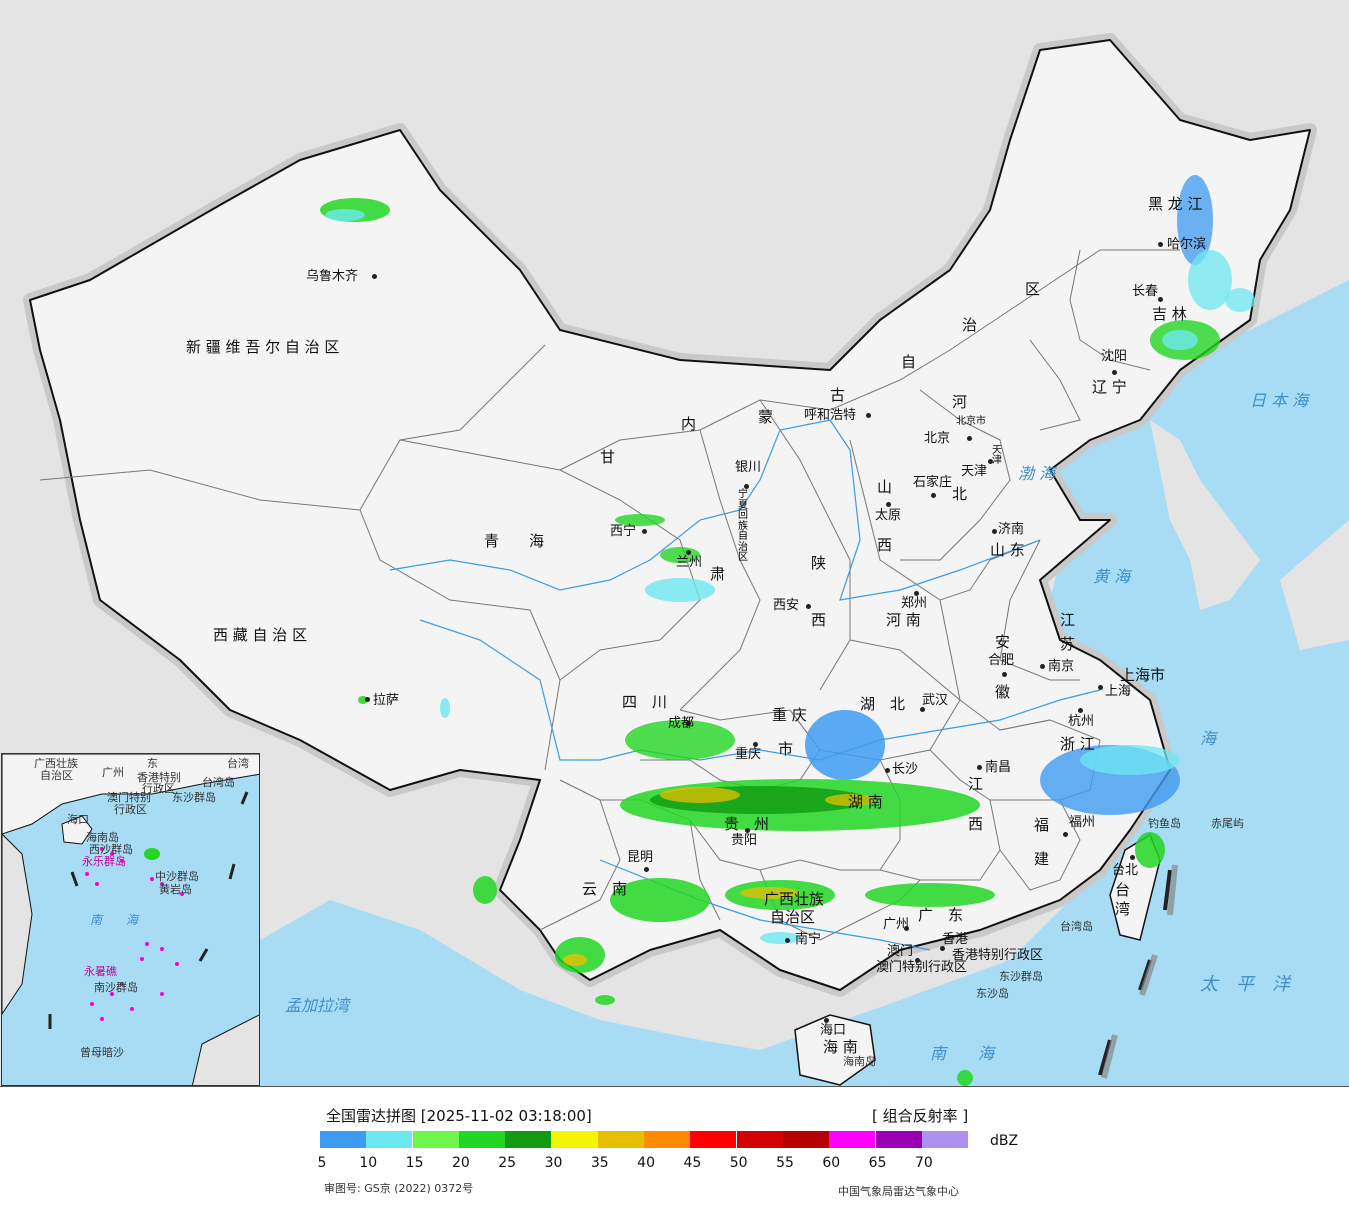 Image resolution: width=1349 pixels, height=1208 pixels. I want to click on city-dot-lanzhou, so click(688, 552).